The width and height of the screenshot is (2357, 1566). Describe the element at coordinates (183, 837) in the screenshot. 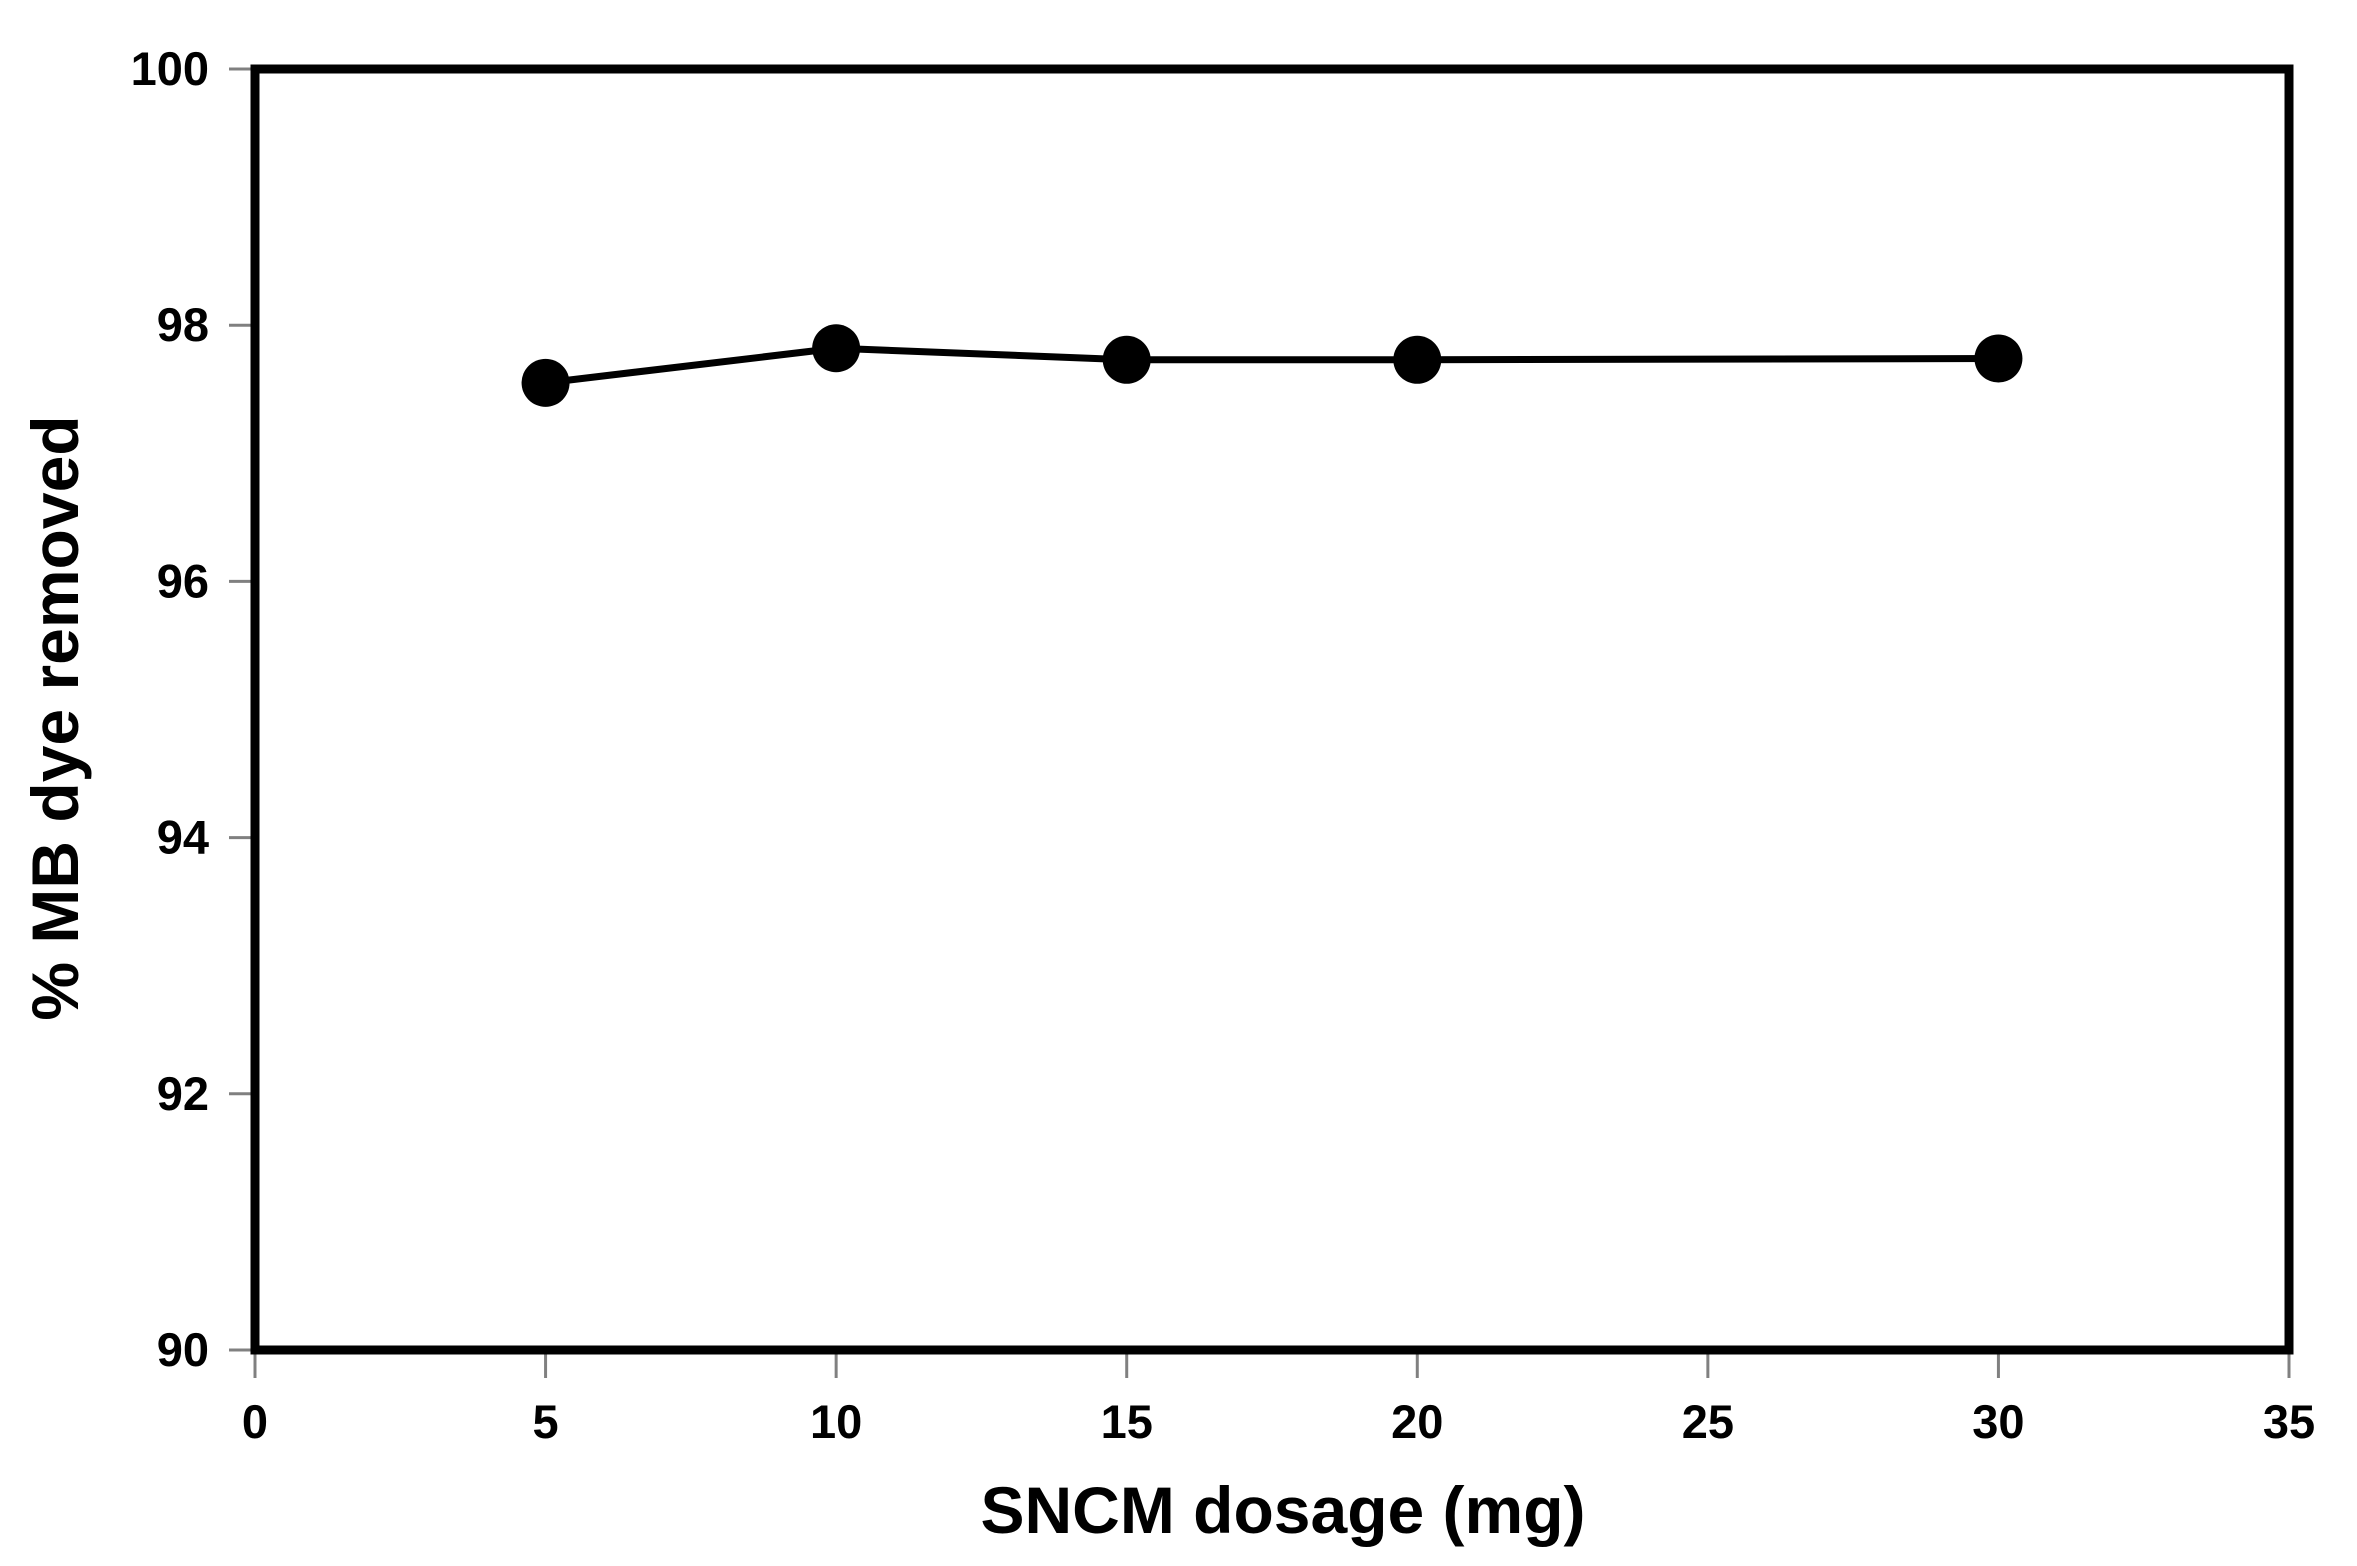

I see `y-tick-label: 94` at that location.